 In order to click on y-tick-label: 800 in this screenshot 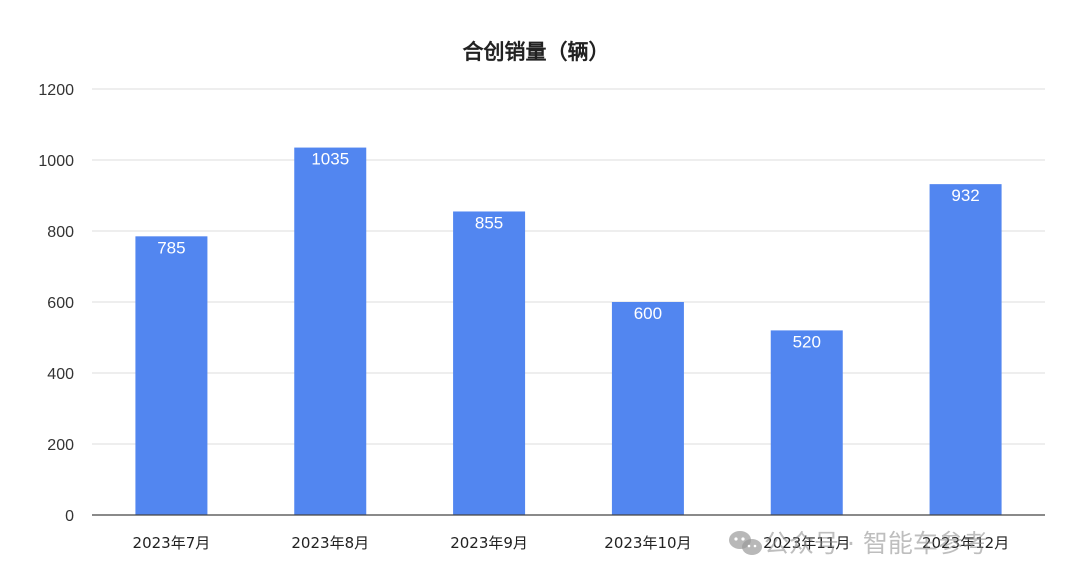, I will do `click(60, 232)`.